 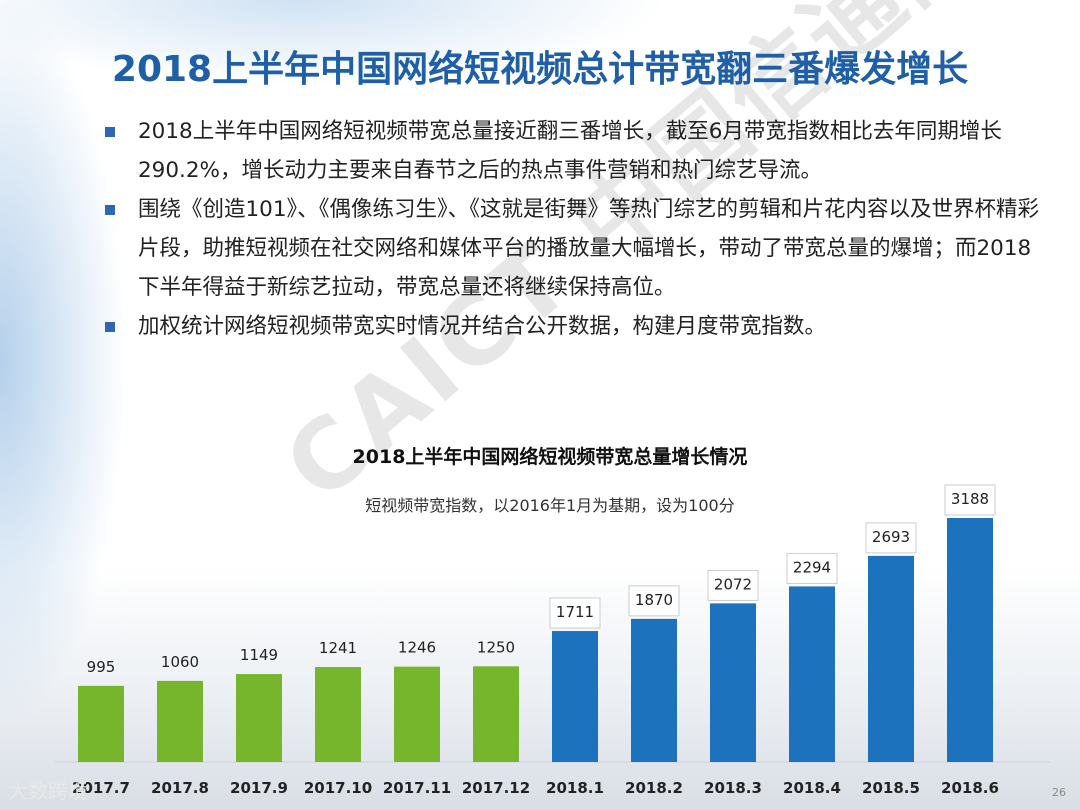 I want to click on bar-2018.6, so click(x=970, y=640).